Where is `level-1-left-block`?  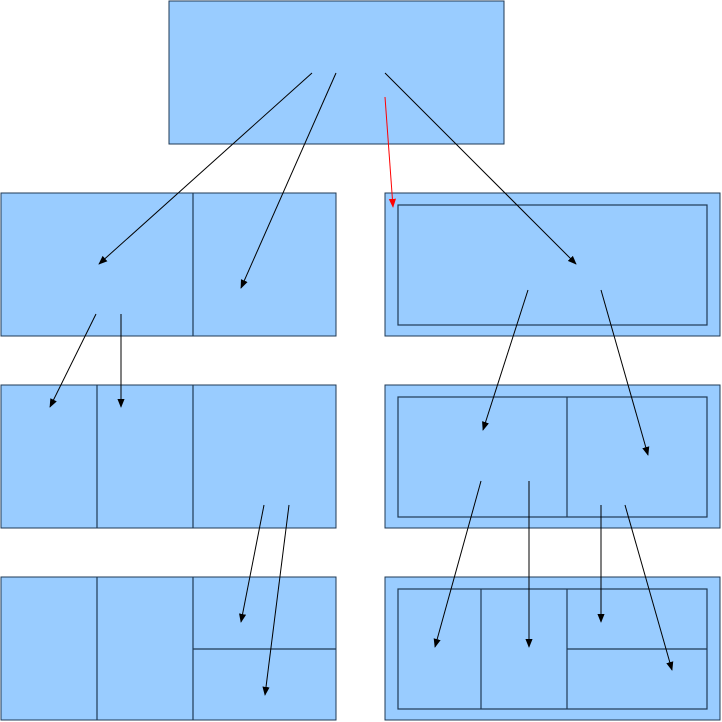
level-1-left-block is located at coordinates (168, 264).